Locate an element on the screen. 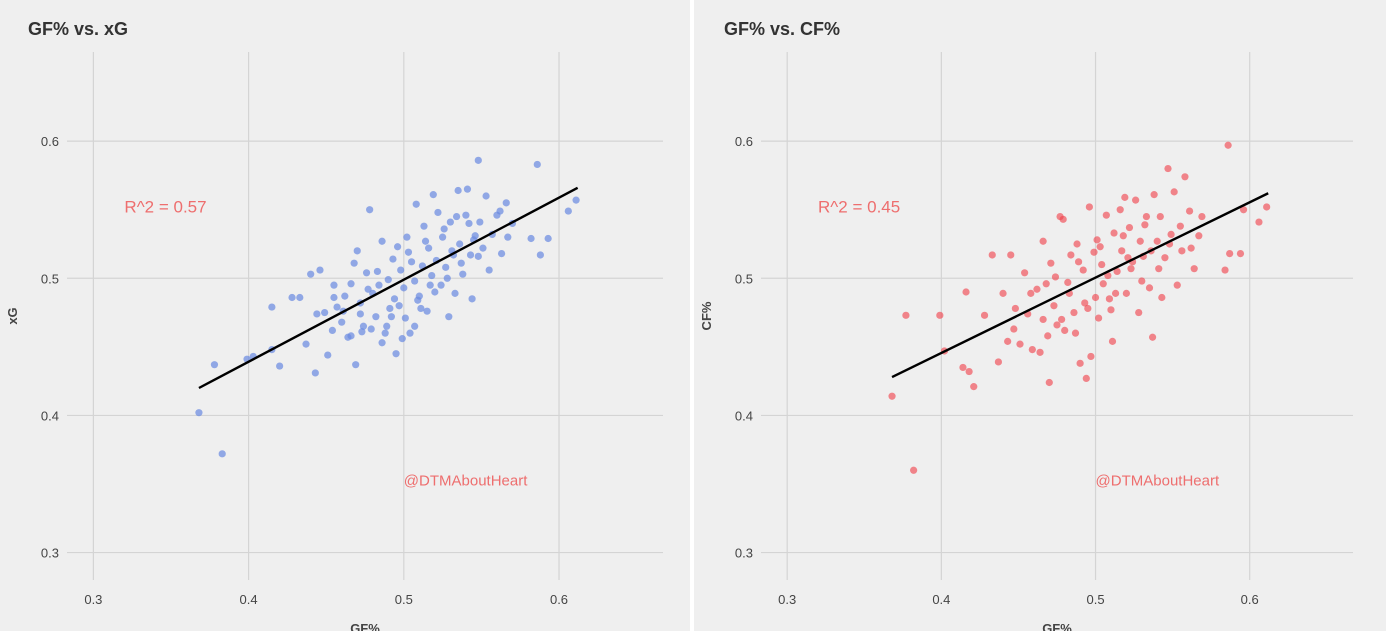 Image resolution: width=1386 pixels, height=631 pixels. x-axis-label: GF% is located at coordinates (365, 626).